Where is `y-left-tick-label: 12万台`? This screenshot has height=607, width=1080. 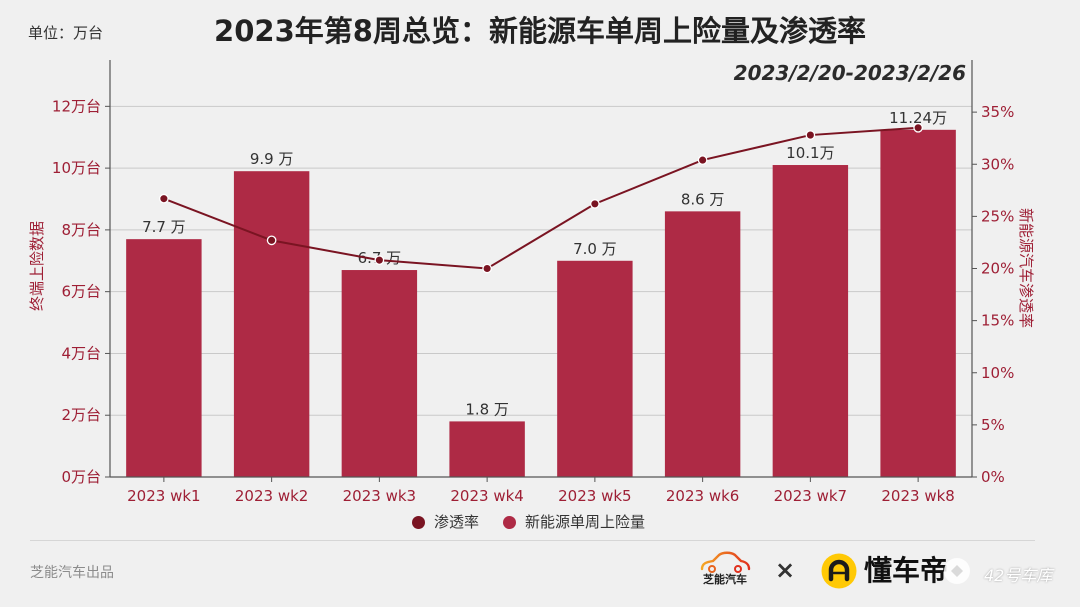
y-left-tick-label: 12万台 is located at coordinates (76, 106).